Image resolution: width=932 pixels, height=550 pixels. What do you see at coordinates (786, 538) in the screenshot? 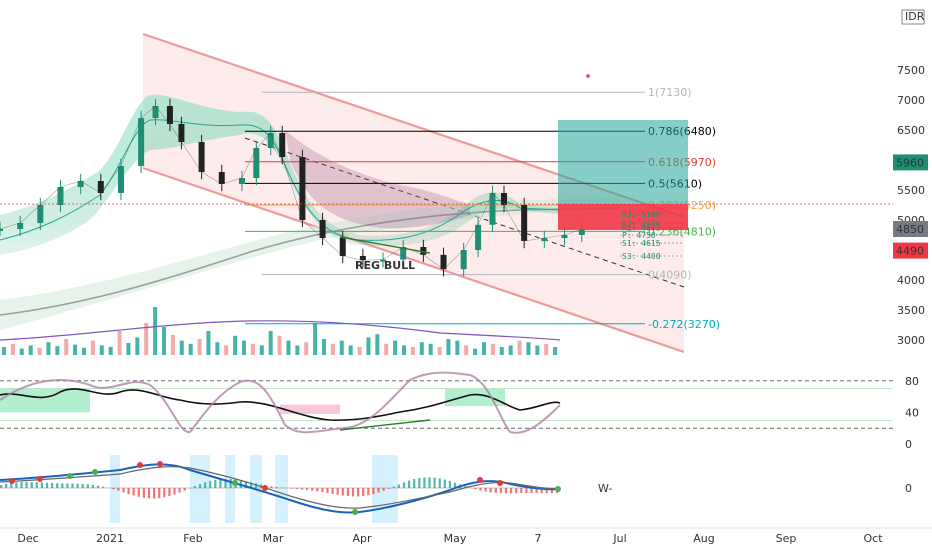
I see `time-tick-label: Sep` at bounding box center [786, 538].